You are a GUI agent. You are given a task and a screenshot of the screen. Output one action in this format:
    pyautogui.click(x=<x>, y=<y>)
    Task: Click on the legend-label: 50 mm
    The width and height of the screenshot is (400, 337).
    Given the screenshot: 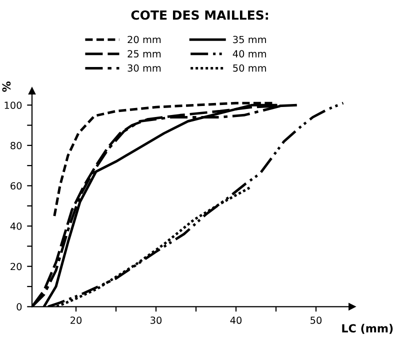 What is the action you would take?
    pyautogui.click(x=249, y=68)
    